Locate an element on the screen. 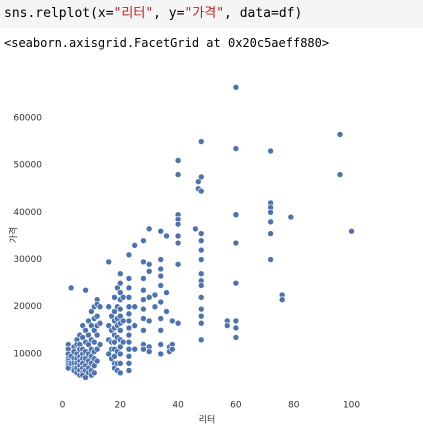 This screenshot has height=435, width=423. x-tick-label: 80 is located at coordinates (294, 406).